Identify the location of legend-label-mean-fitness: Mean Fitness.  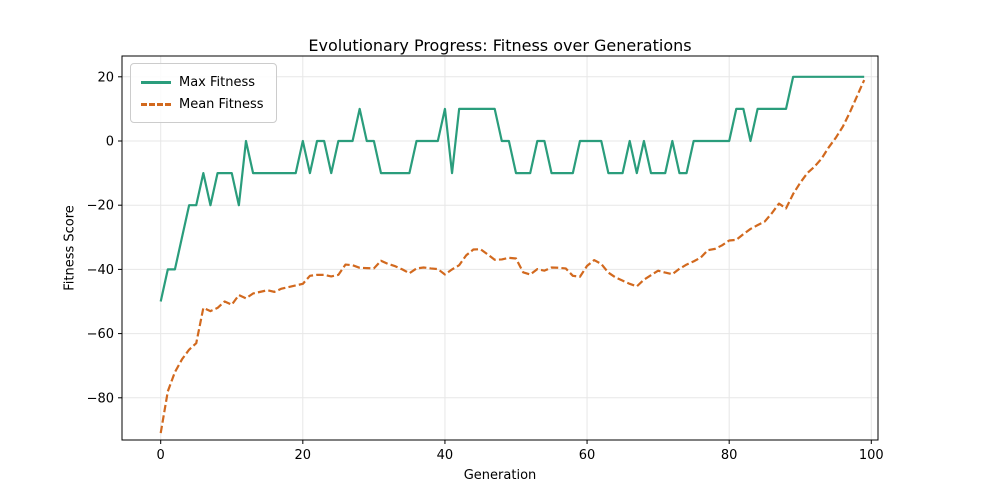
(221, 104).